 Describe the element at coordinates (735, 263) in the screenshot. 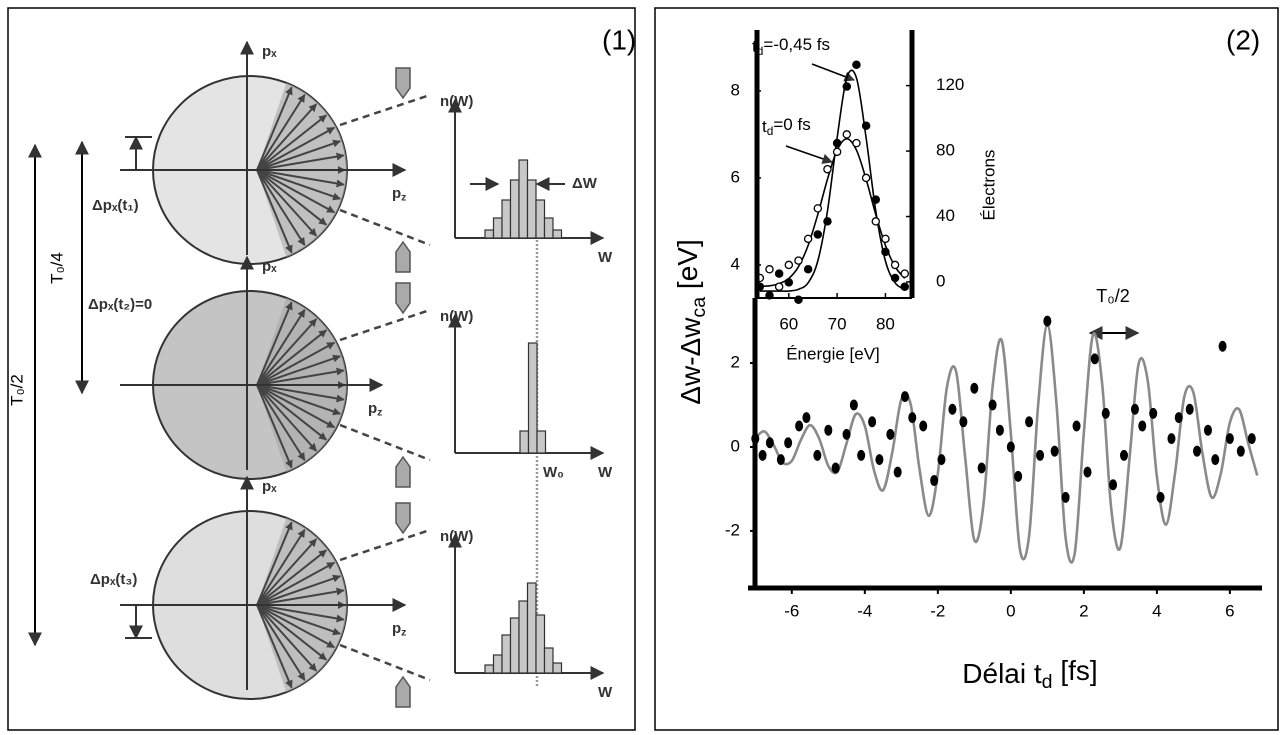

I see `y-tick-label: 4` at that location.